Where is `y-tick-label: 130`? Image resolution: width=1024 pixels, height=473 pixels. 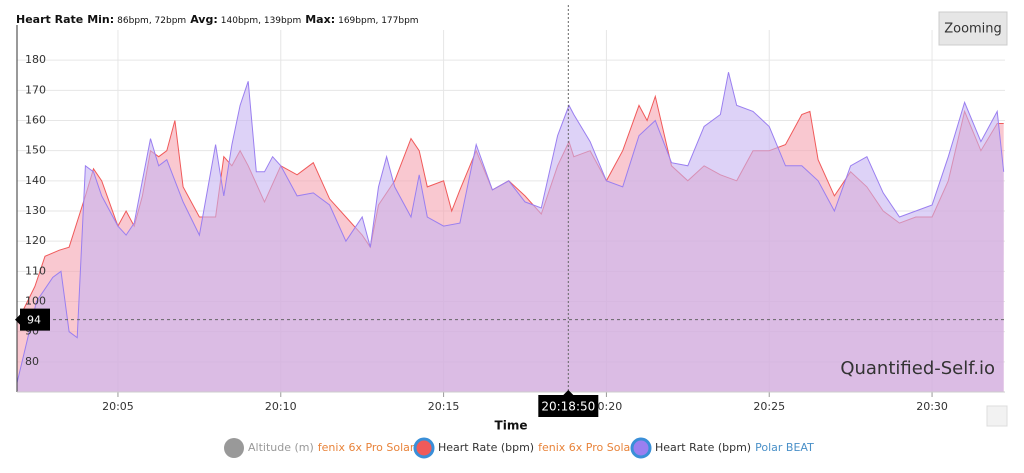 y-tick-label: 130 is located at coordinates (35, 210).